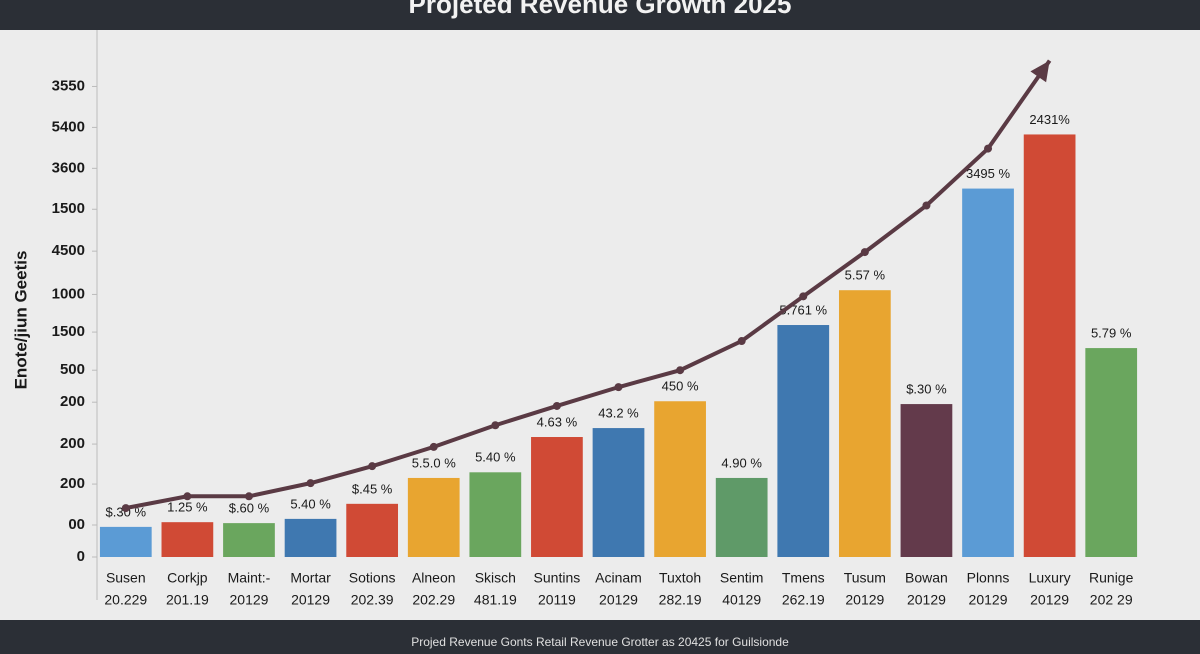 The height and width of the screenshot is (654, 1200). Describe the element at coordinates (81, 556) in the screenshot. I see `y-tick-label: 0` at that location.